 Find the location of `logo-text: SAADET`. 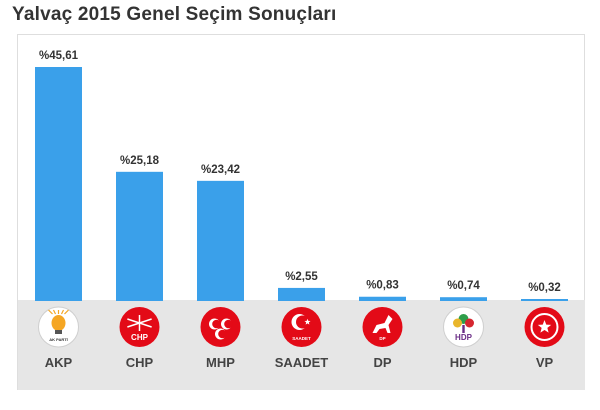

logo-text: SAADET is located at coordinates (301, 338).